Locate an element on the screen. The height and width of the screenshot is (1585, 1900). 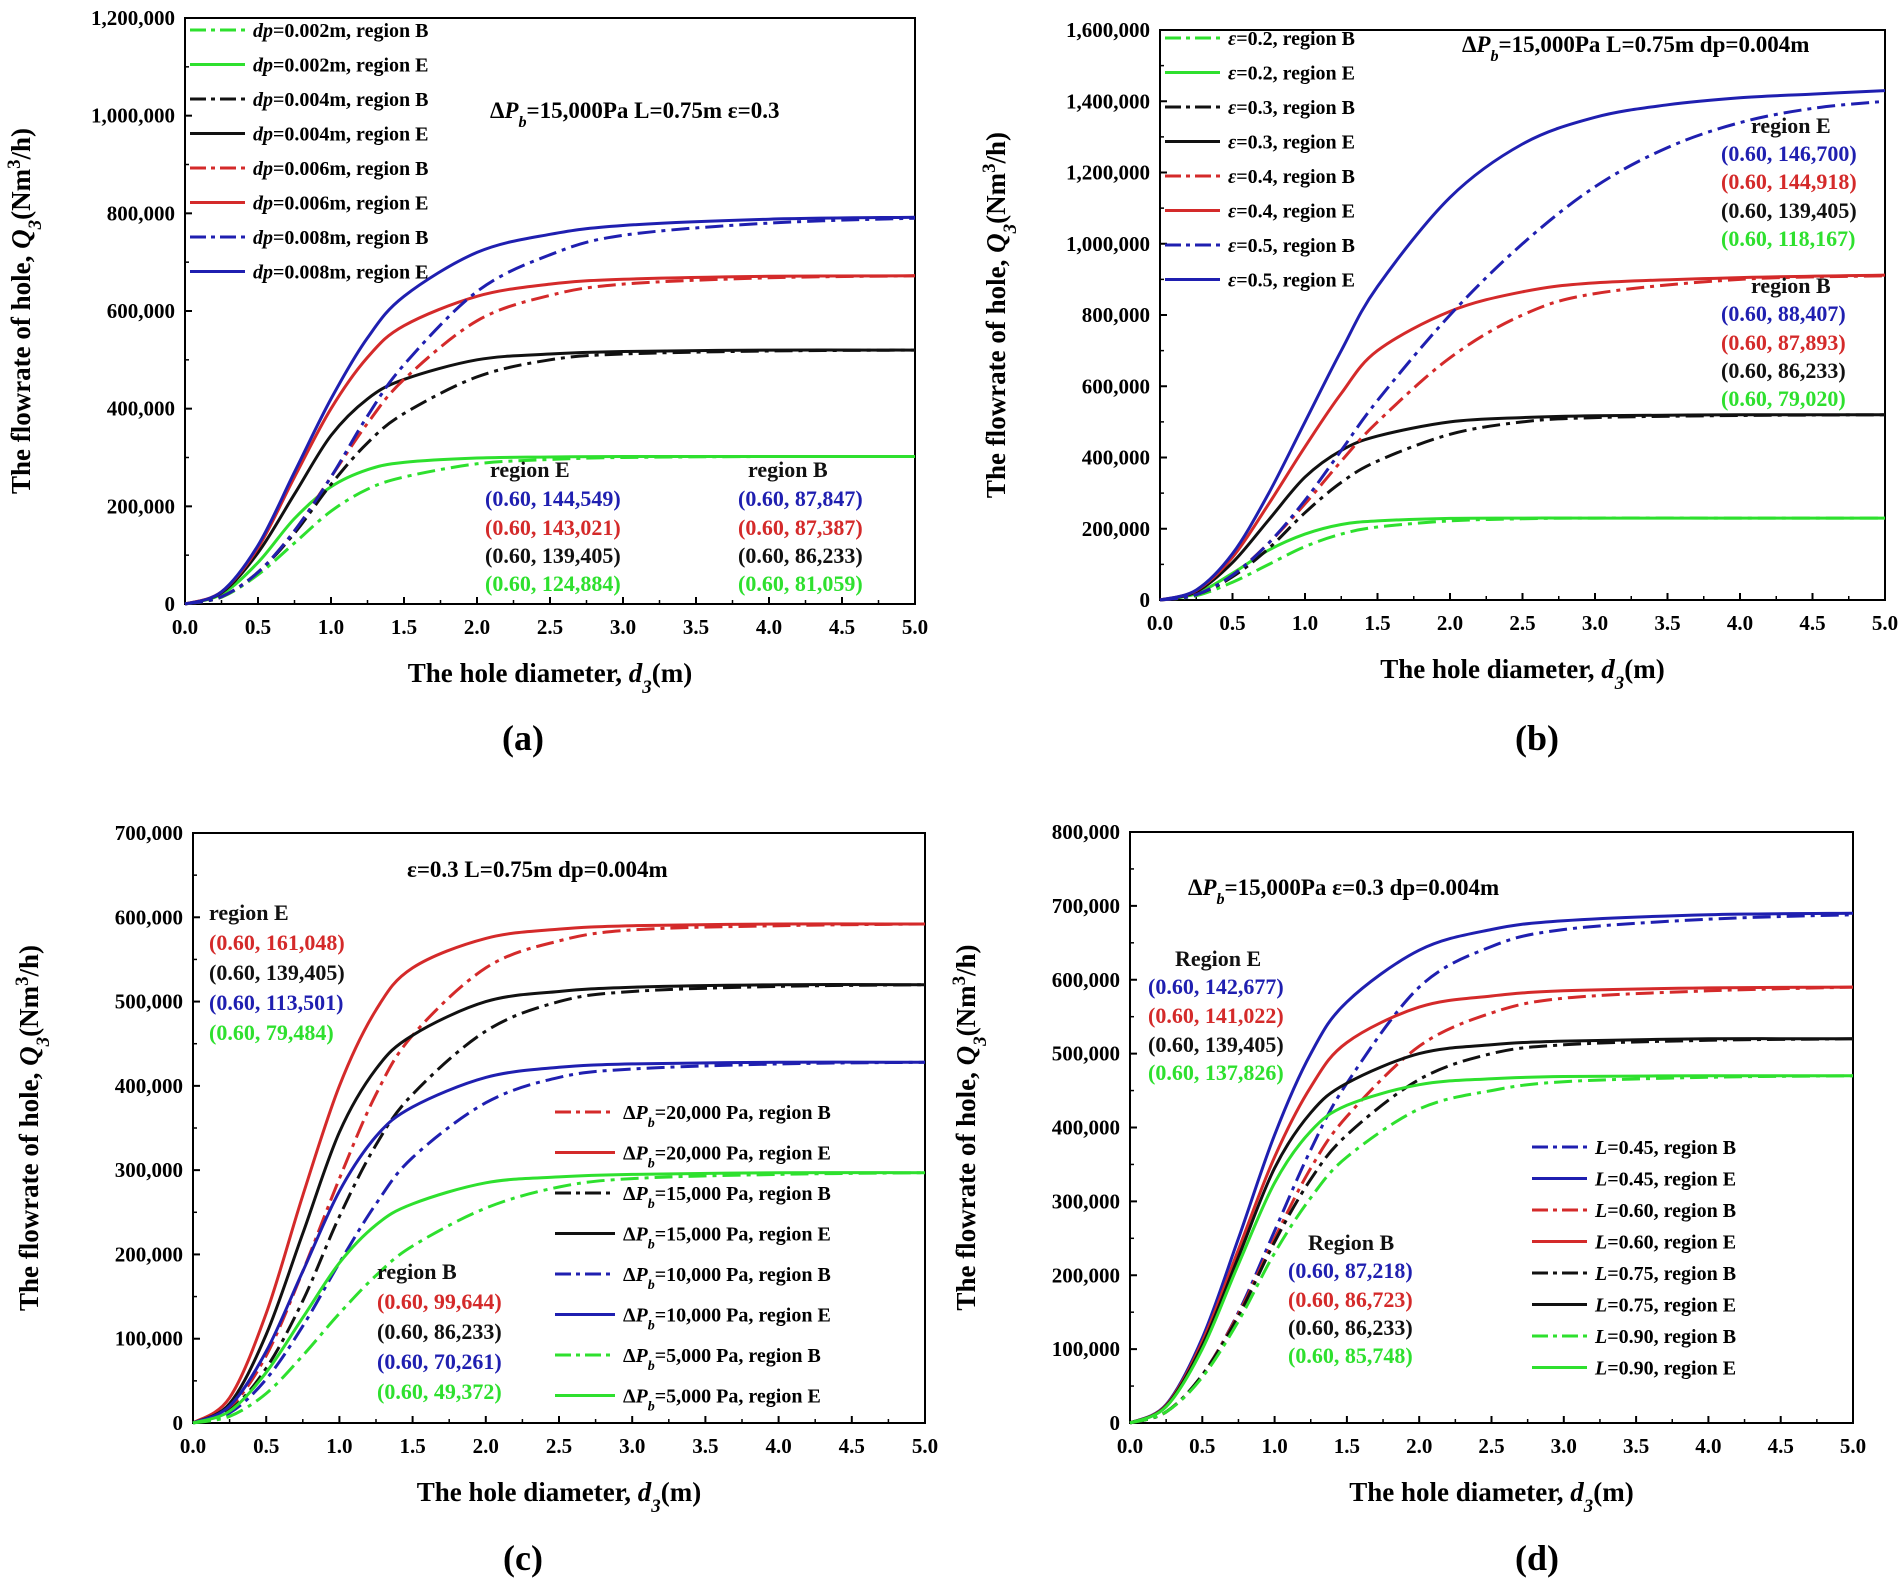
series-line-red-region-e is located at coordinates (1491, 1205).